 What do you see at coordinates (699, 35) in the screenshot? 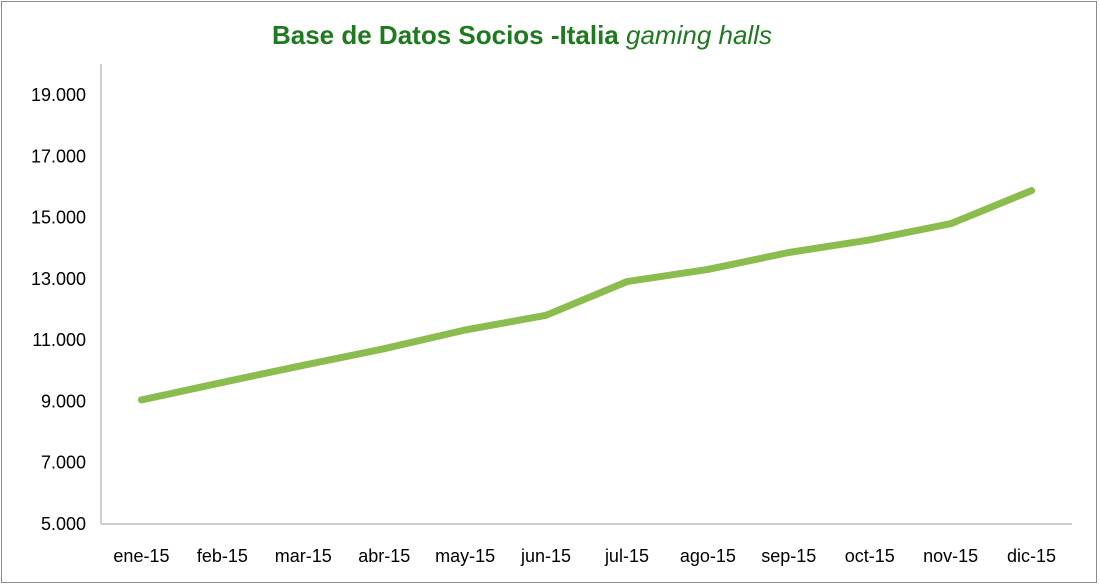
I see `chart-title-emphasis: gaming halls` at bounding box center [699, 35].